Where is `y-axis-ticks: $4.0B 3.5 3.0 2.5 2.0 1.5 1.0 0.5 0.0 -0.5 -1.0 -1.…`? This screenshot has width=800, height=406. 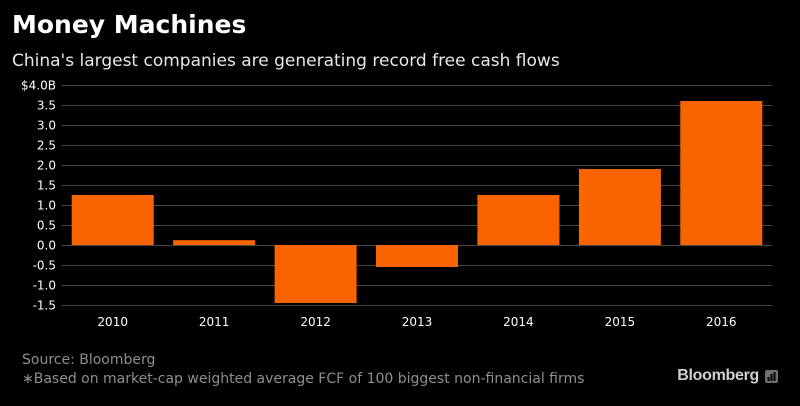 y-axis-ticks: $4.0B 3.5 3.0 2.5 2.0 1.5 1.0 0.5 0.0 -0.5 -1.0 -1.… is located at coordinates (38, 196).